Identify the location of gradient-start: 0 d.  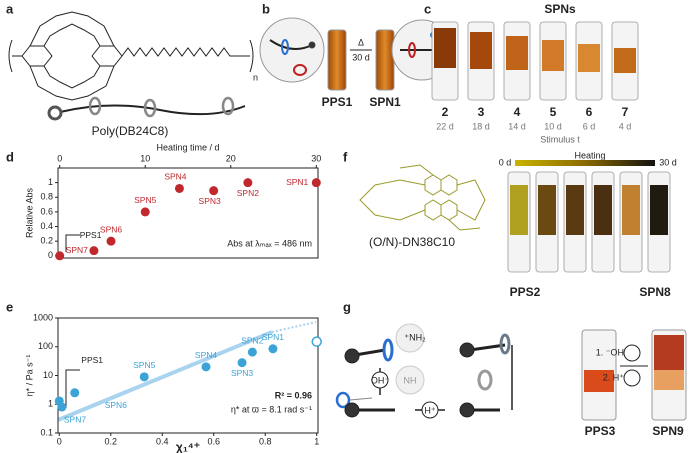
(505, 162).